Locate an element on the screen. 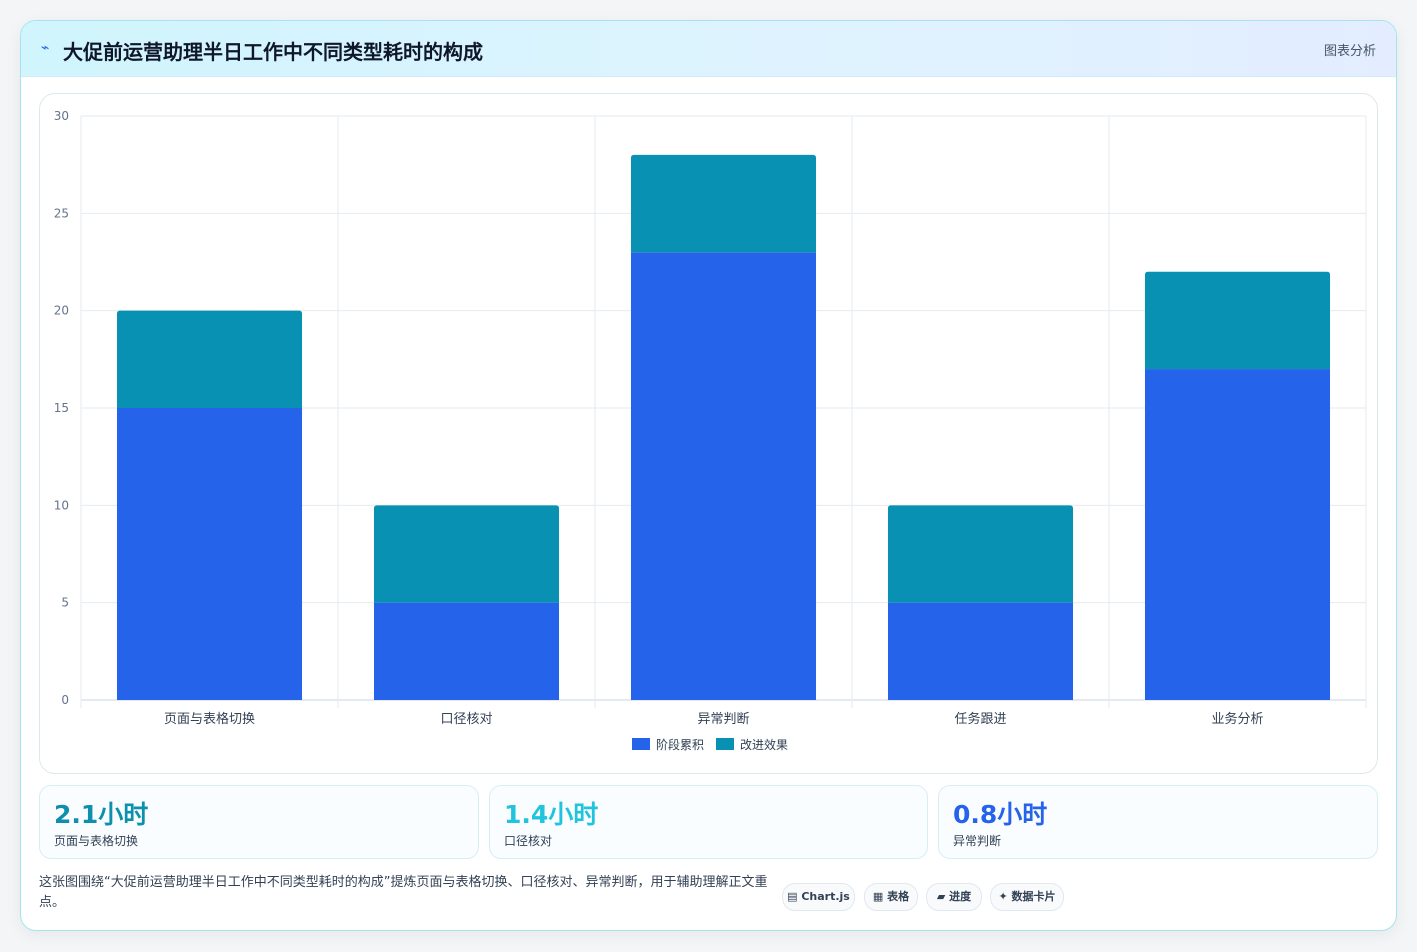 This screenshot has width=1417, height=952. stat-label-3: 异常判断 is located at coordinates (977, 841).